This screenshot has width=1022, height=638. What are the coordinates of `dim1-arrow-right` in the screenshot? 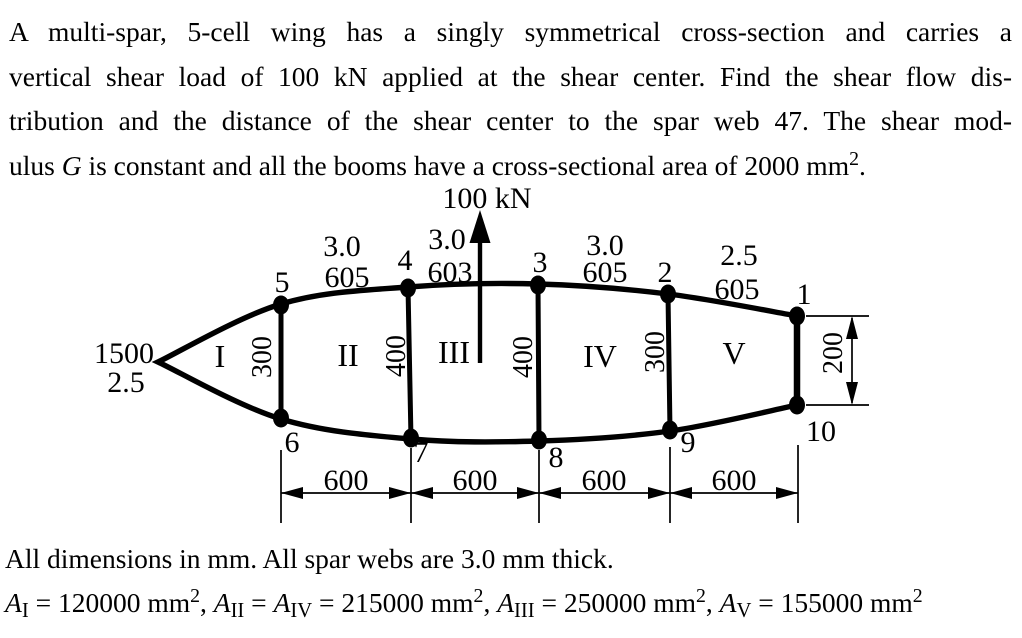 It's located at (400, 493).